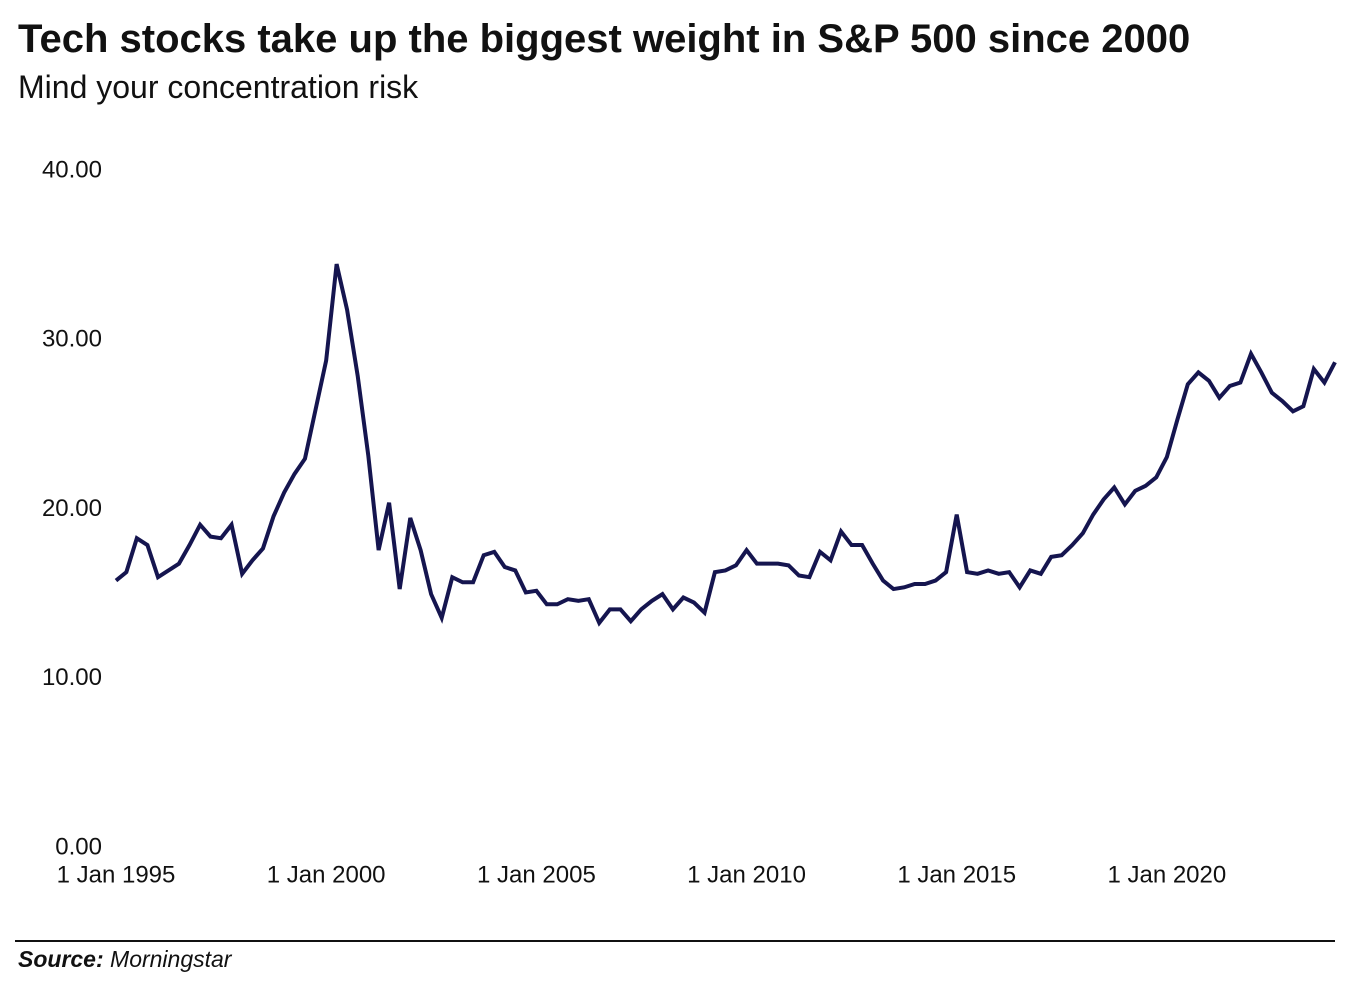  I want to click on y-tick-label: 20.00, so click(72, 508).